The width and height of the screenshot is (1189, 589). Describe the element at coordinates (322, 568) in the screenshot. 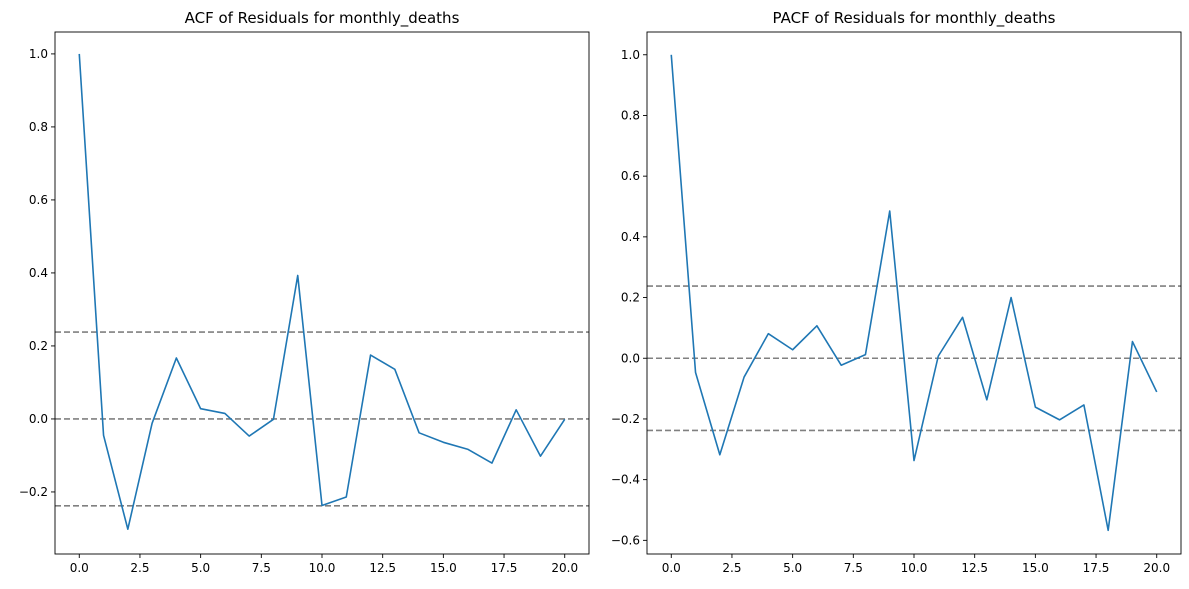

I see `acf-x-tick-label-4: 10.0` at that location.